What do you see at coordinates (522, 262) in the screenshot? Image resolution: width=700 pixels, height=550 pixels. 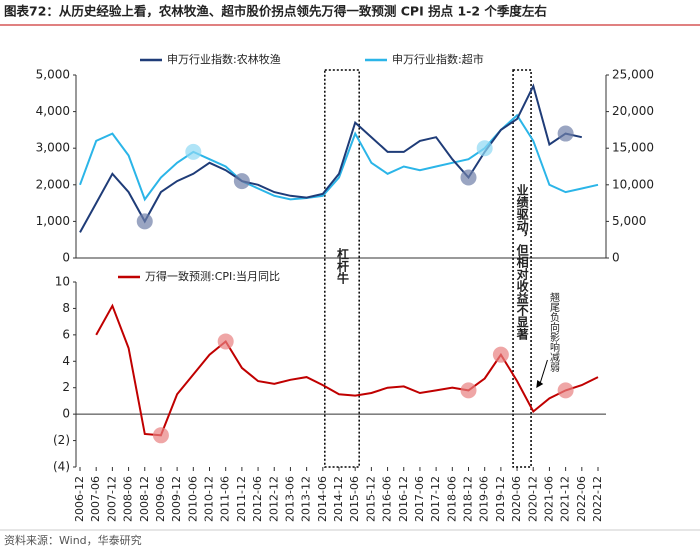 I see `annotation: 业绩驱动，但相对收益不显著` at bounding box center [522, 262].